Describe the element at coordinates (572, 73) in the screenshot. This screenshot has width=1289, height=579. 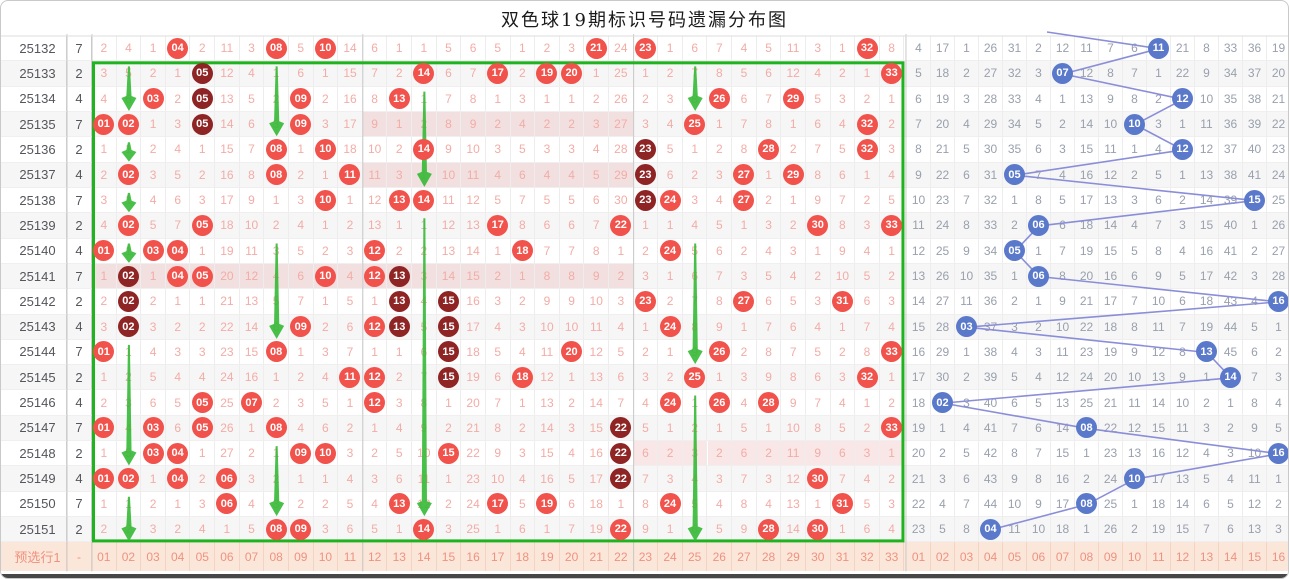
I see `red-ball-cell: 20` at that location.